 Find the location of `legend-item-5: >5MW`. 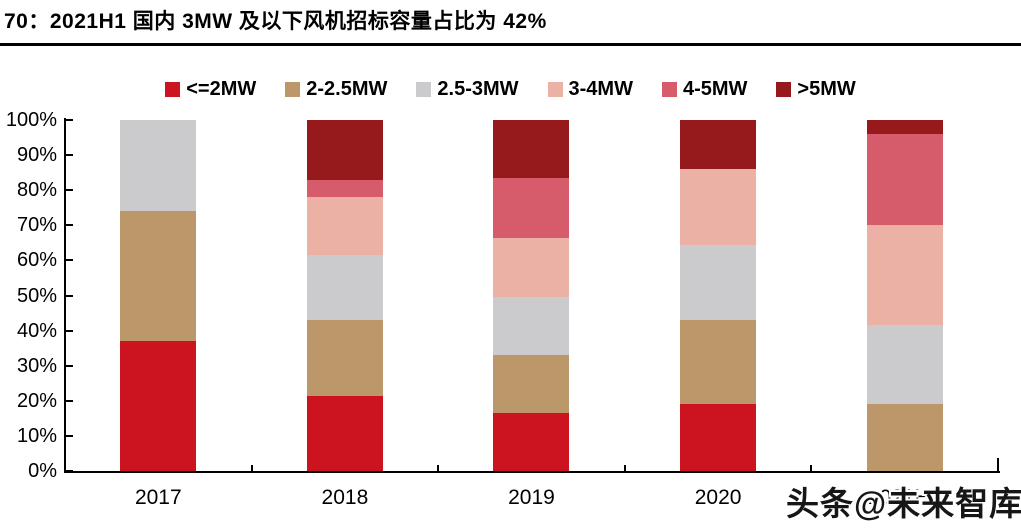

legend-item-5: >5MW is located at coordinates (816, 89).